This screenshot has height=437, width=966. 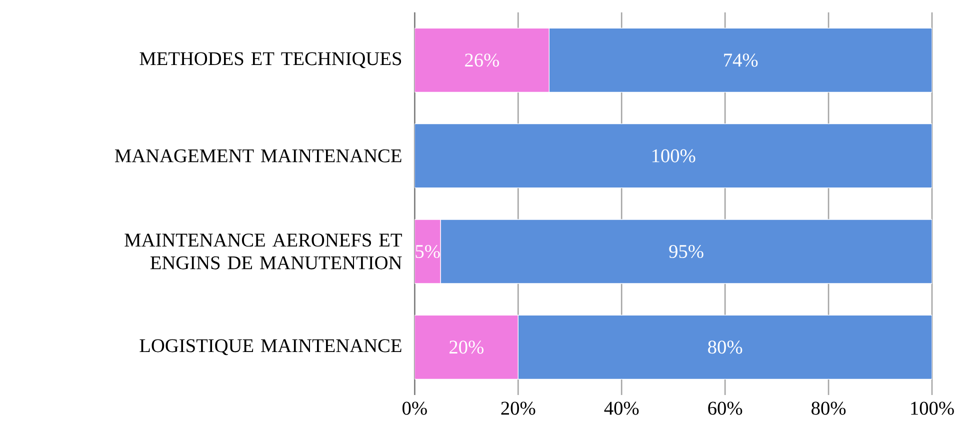 I want to click on x-tick-label: 20%, so click(x=518, y=408).